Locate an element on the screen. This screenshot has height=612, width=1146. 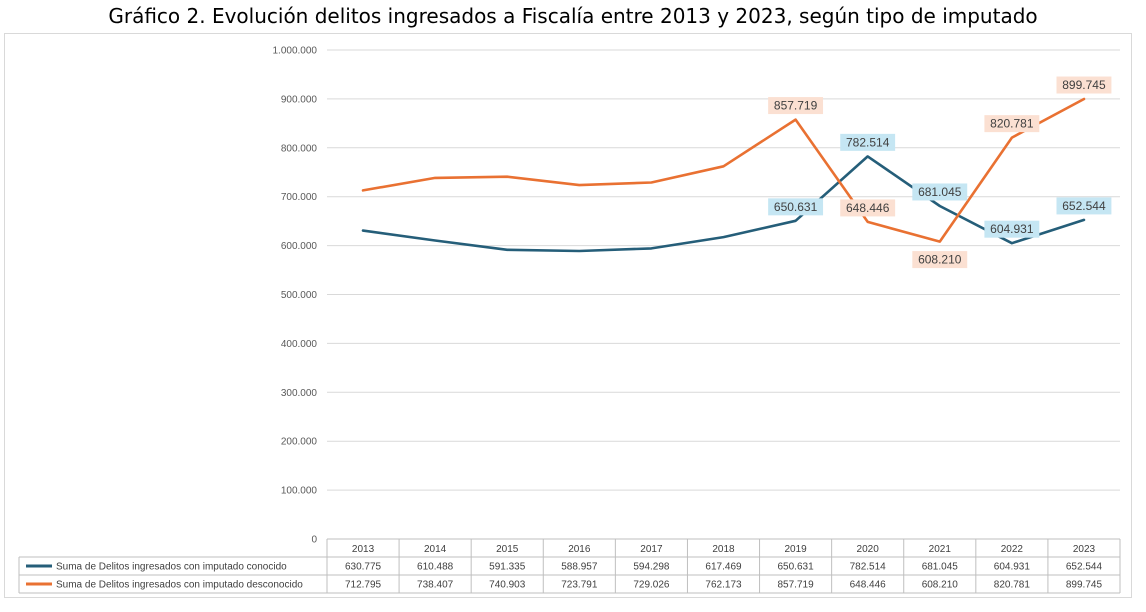
table-cell: 782.514 is located at coordinates (868, 567).